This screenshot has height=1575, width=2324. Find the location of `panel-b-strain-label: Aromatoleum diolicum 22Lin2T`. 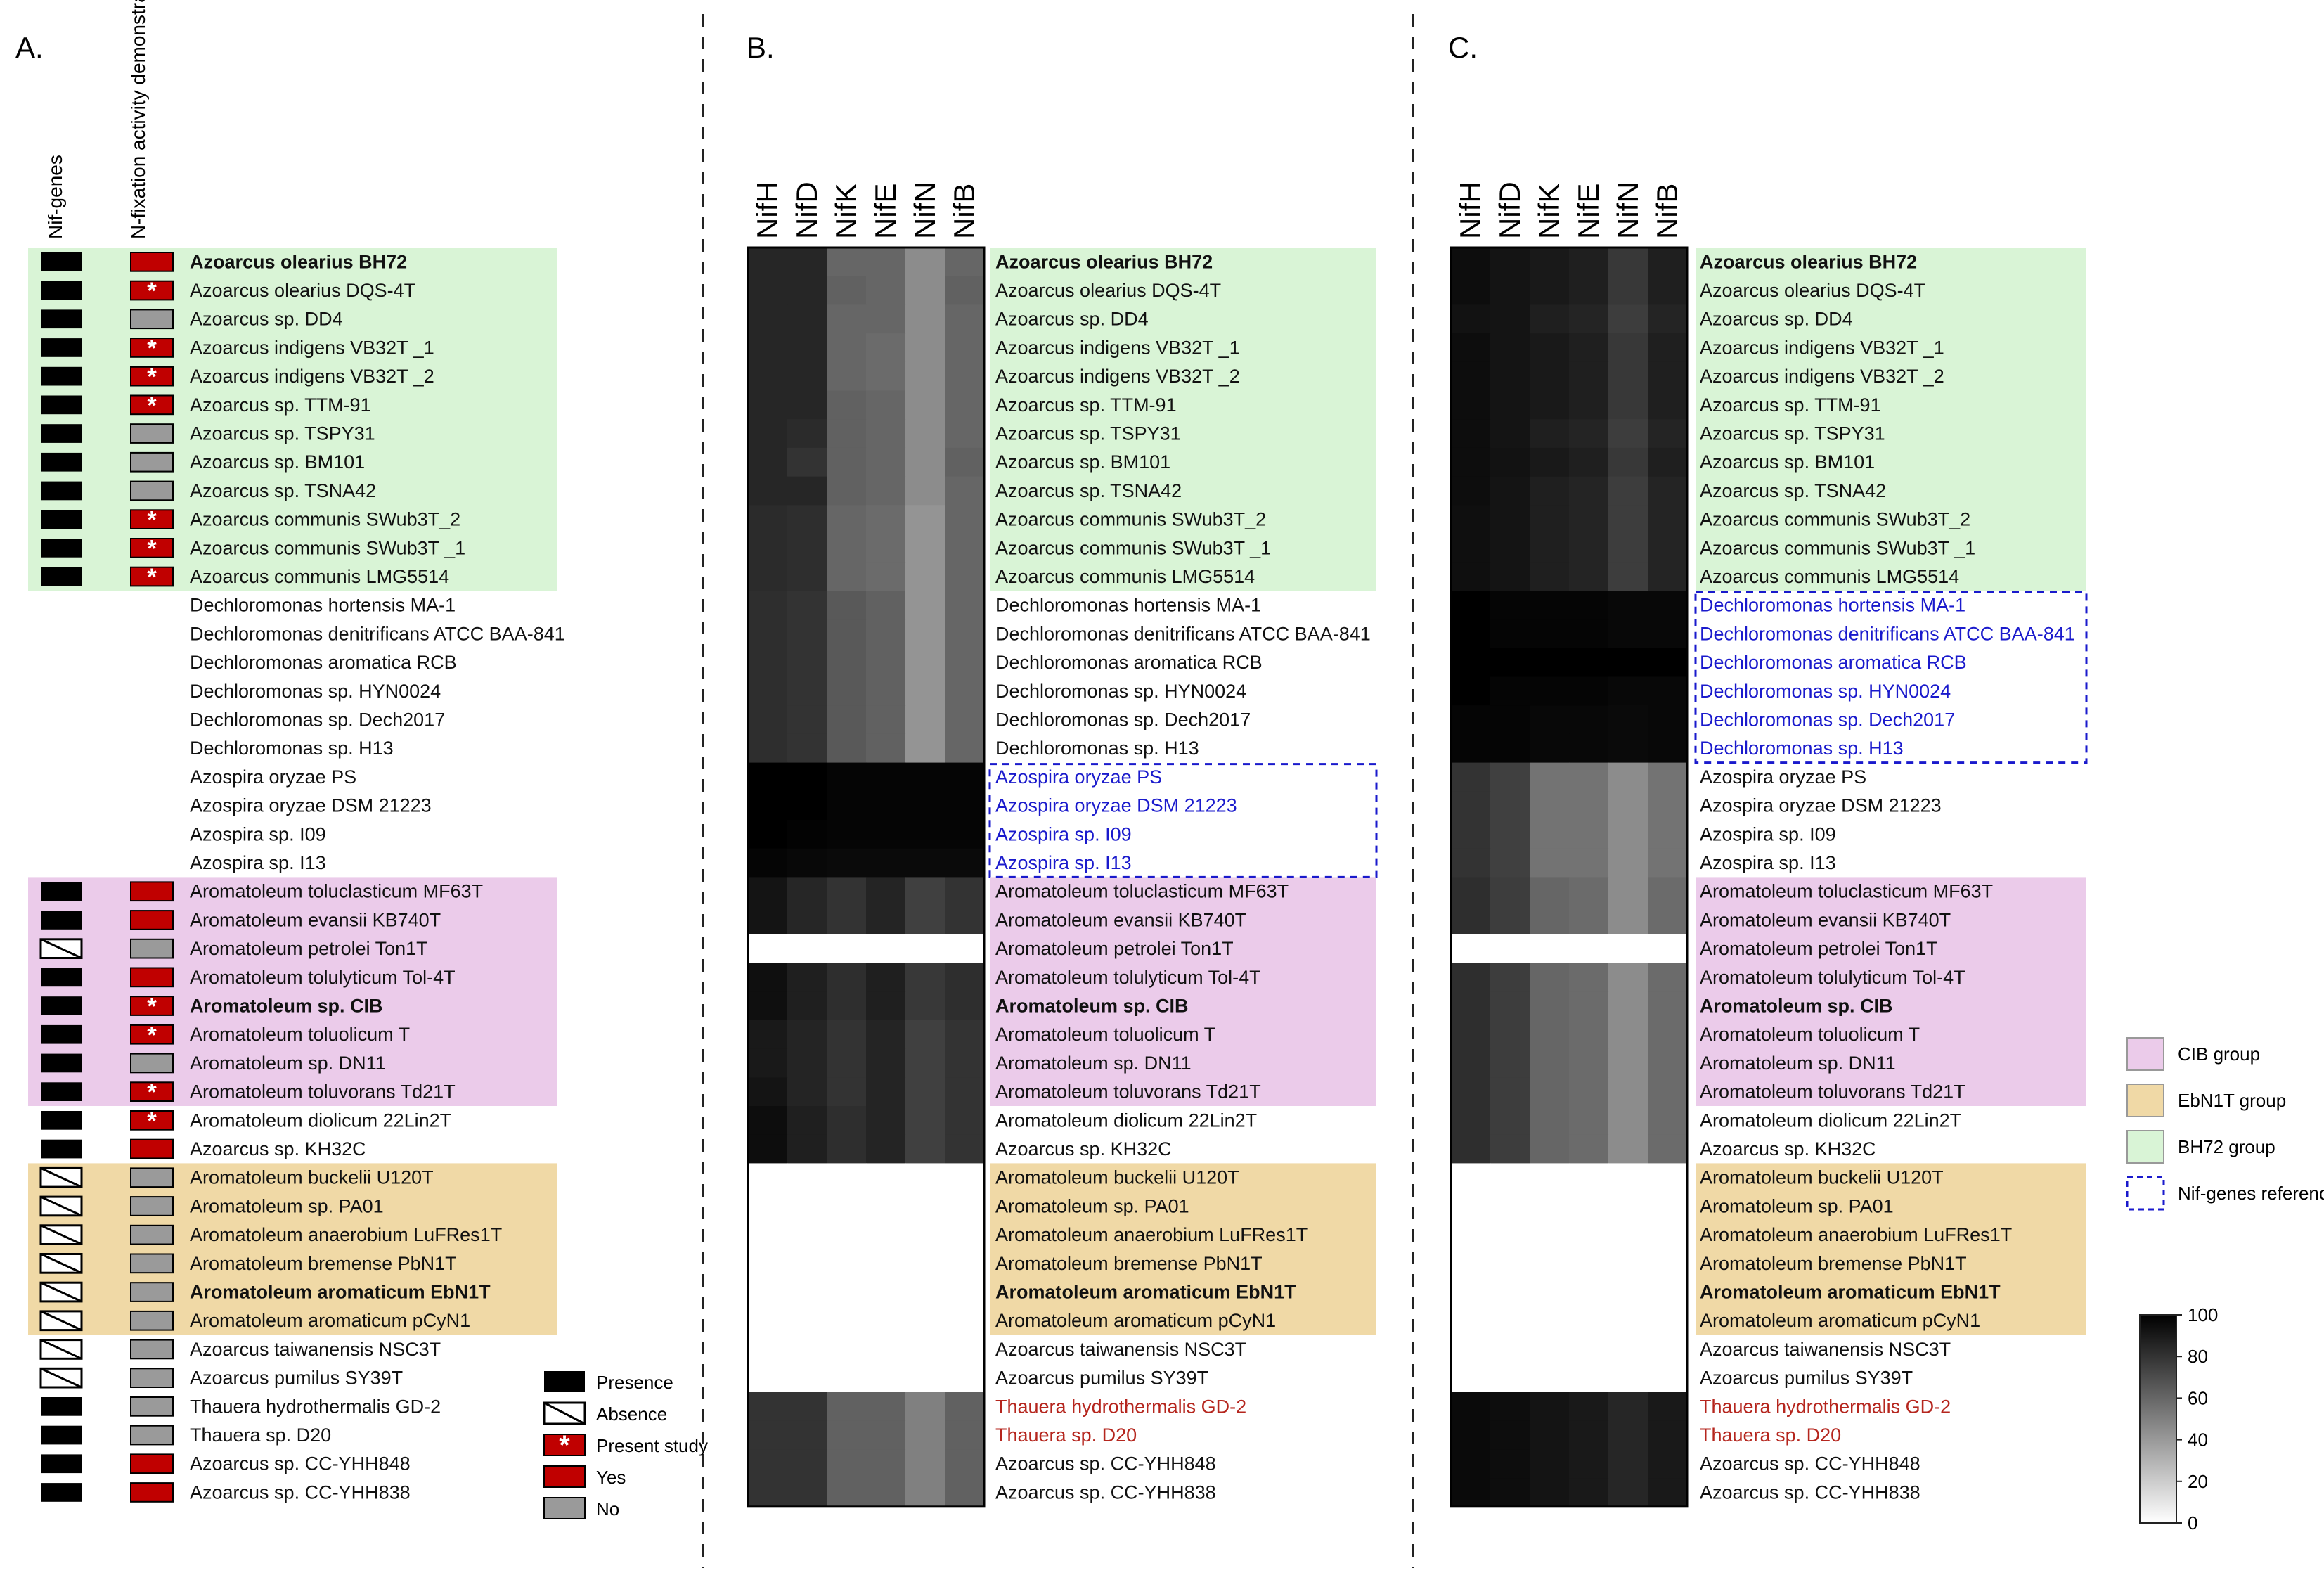

panel-b-strain-label: Aromatoleum diolicum 22Lin2T is located at coordinates (1126, 1120).